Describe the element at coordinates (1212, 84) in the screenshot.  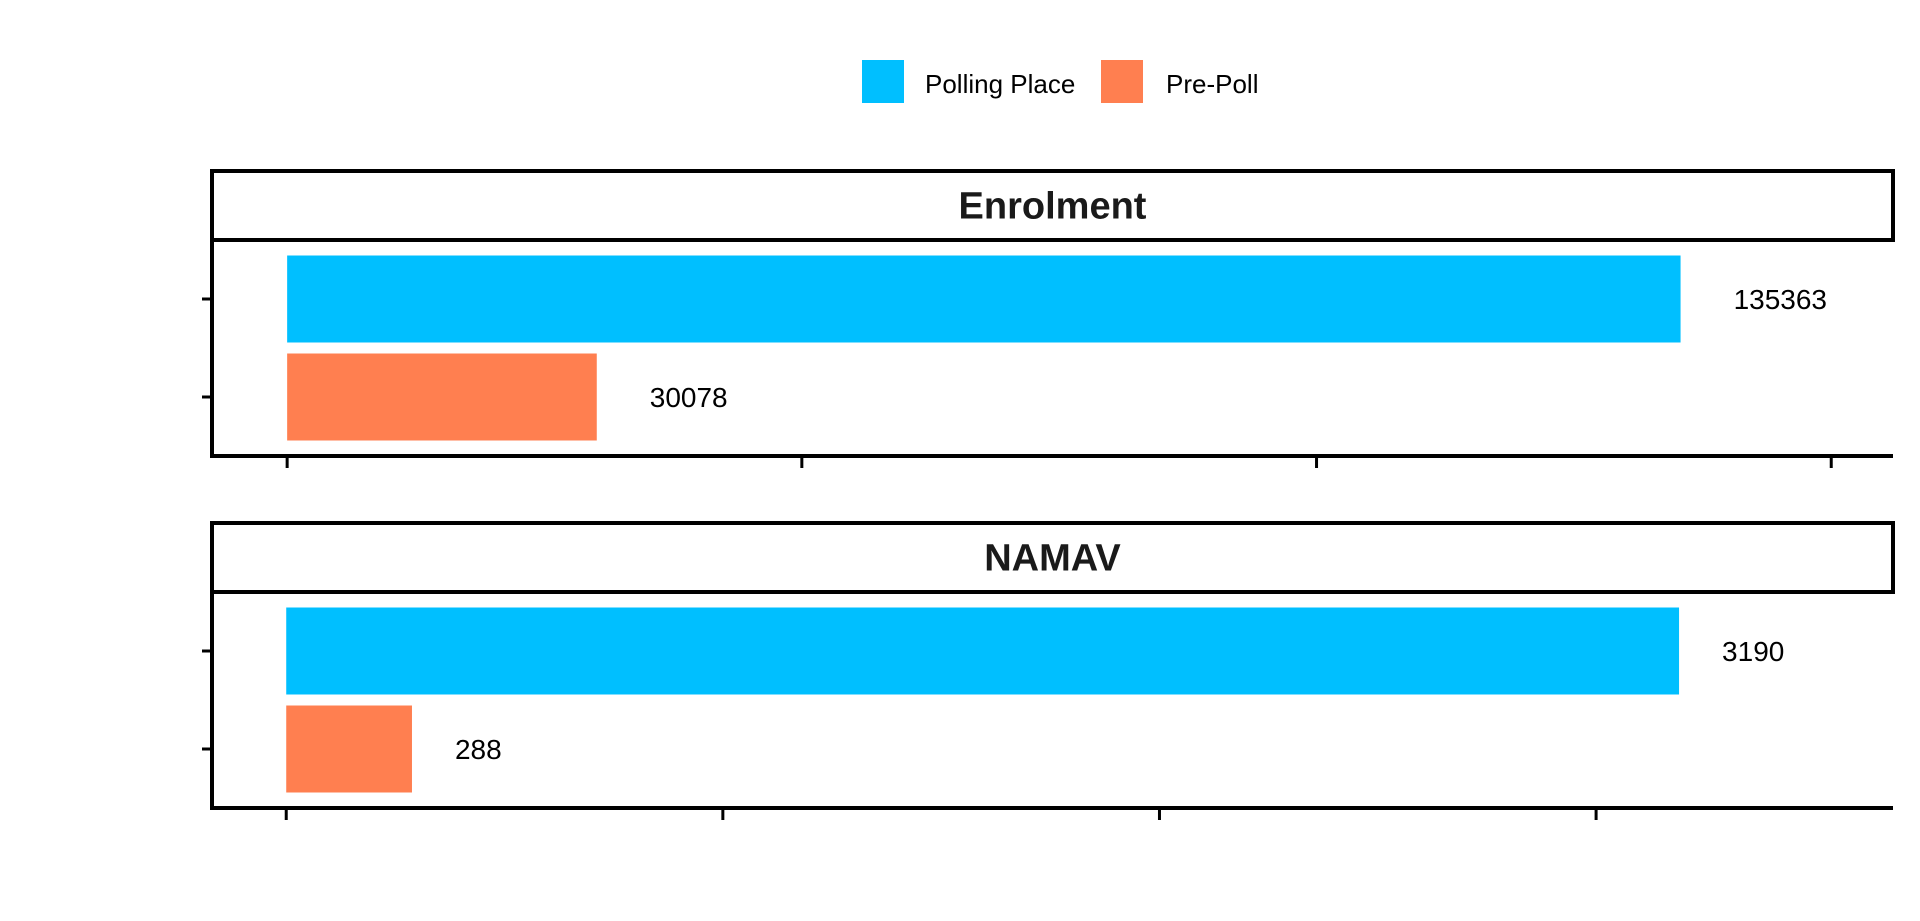
I see `legend-label: Pre-Poll` at that location.